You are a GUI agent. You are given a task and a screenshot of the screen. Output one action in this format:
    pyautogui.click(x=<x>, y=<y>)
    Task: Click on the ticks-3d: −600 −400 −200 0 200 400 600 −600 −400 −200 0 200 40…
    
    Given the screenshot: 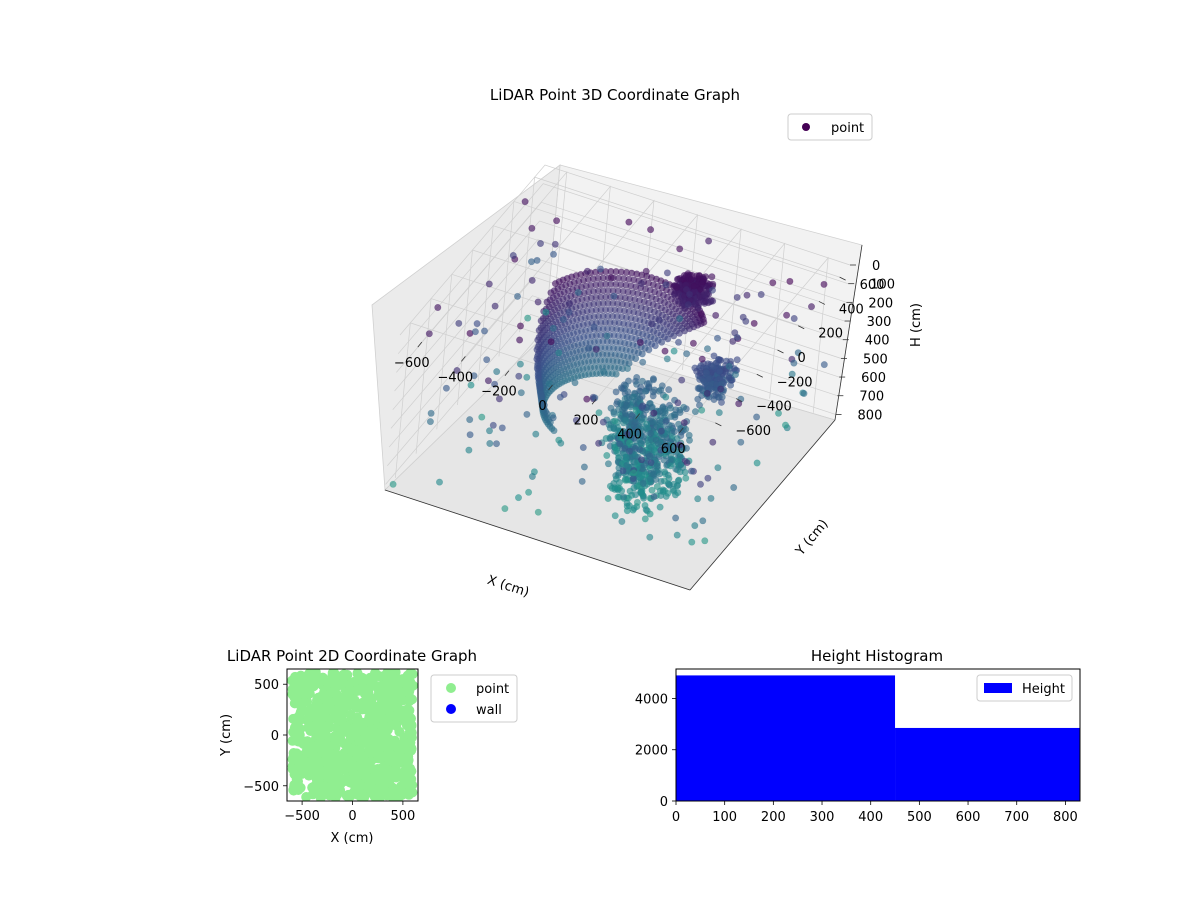 What is the action you would take?
    pyautogui.click(x=644, y=358)
    